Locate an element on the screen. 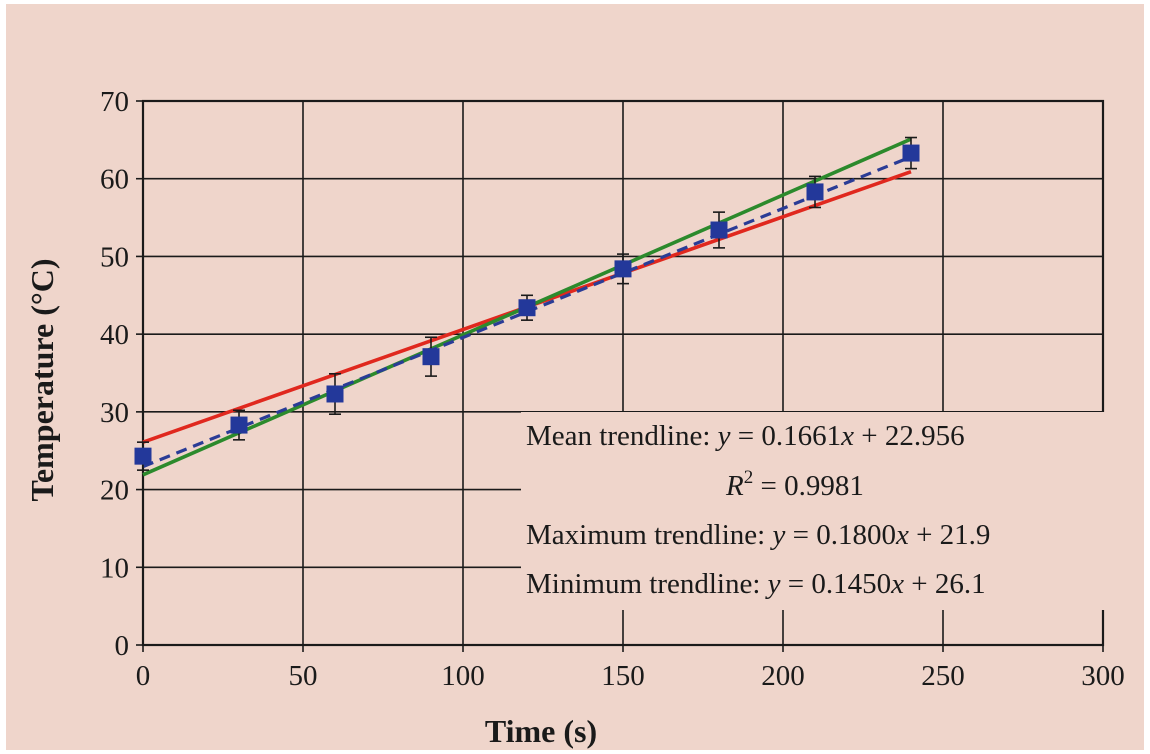  minimum-trendline-annotation: Minimum trendline: y = 0.1450x + 26.1 is located at coordinates (756, 584).